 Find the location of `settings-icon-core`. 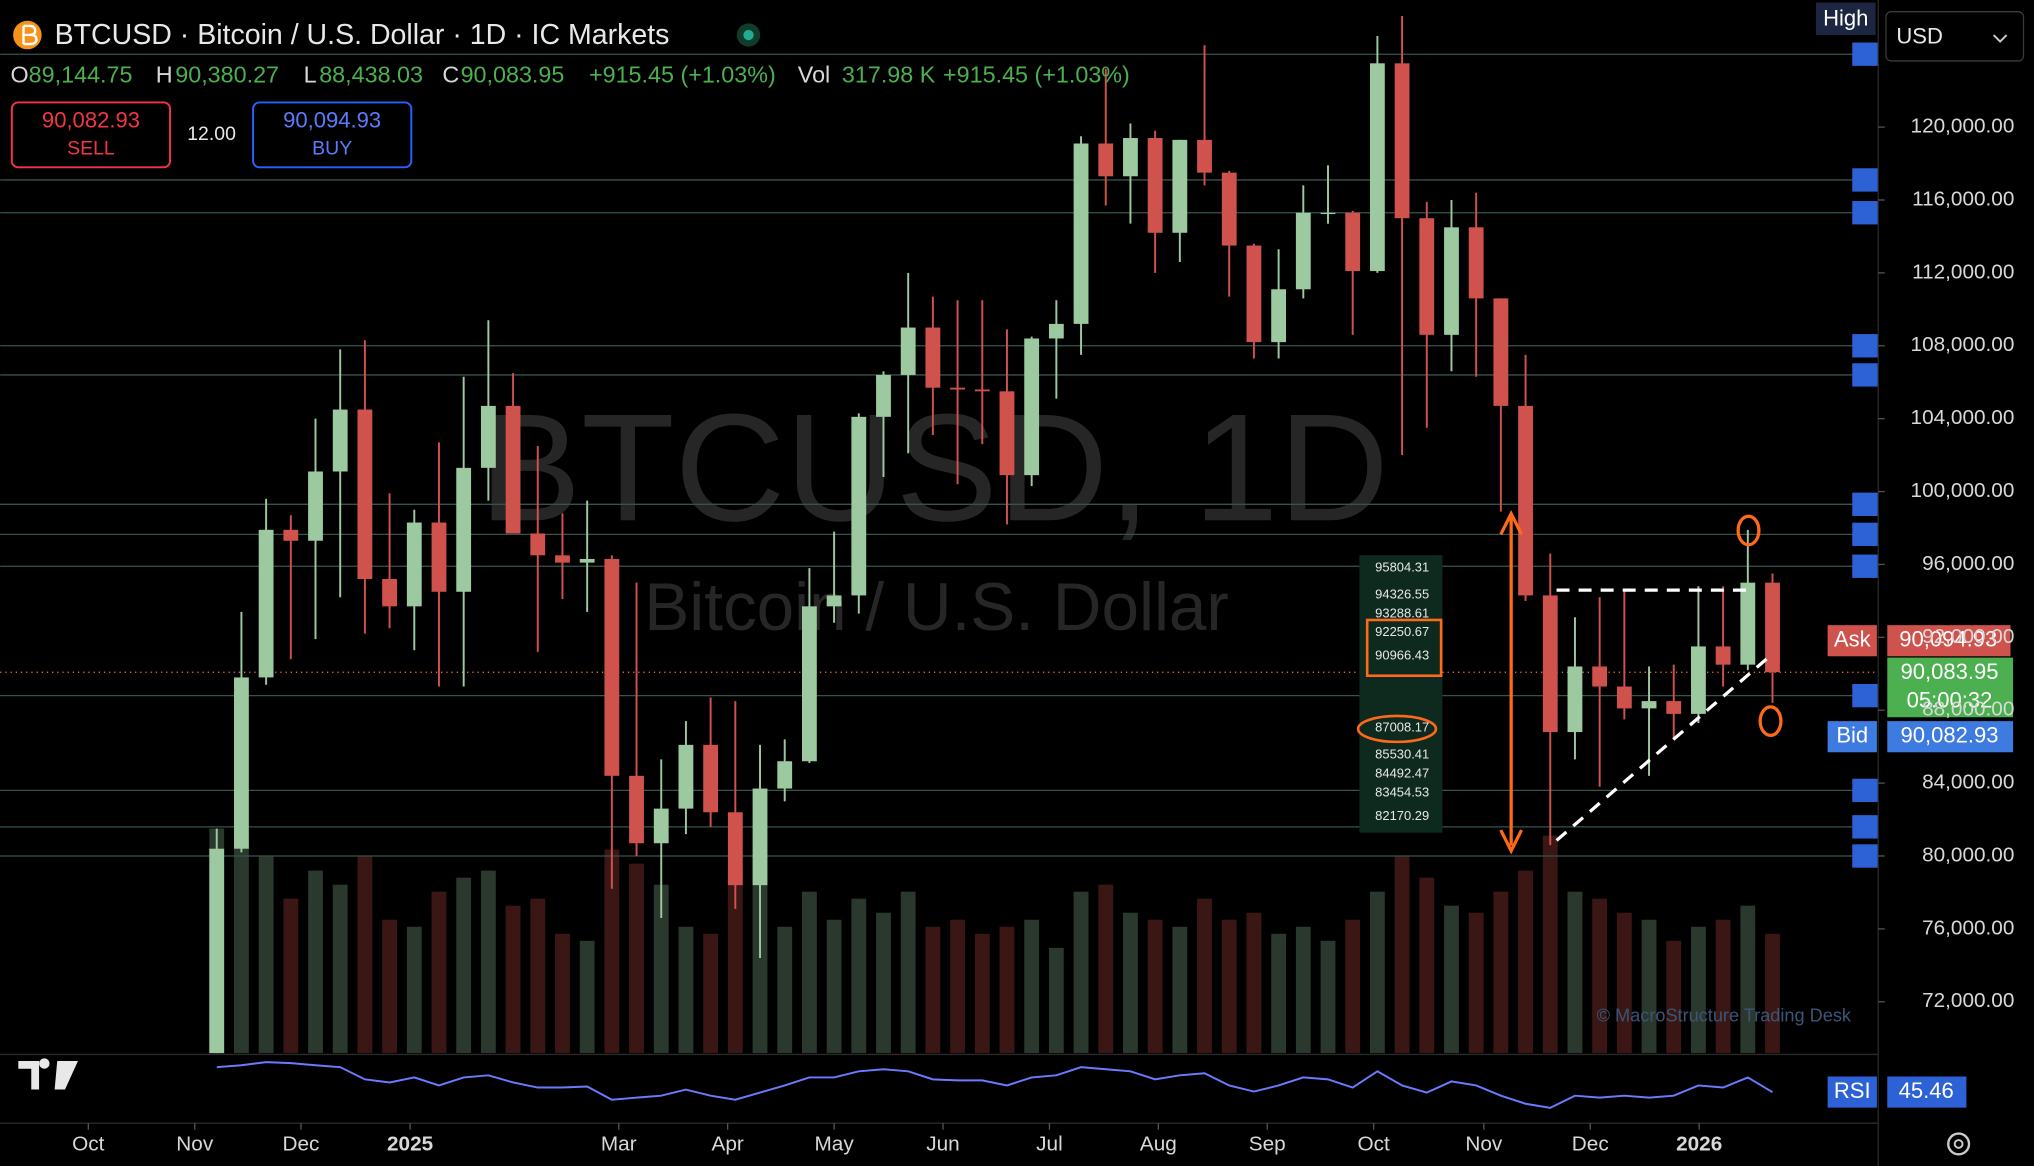

settings-icon-core is located at coordinates (1958, 1144).